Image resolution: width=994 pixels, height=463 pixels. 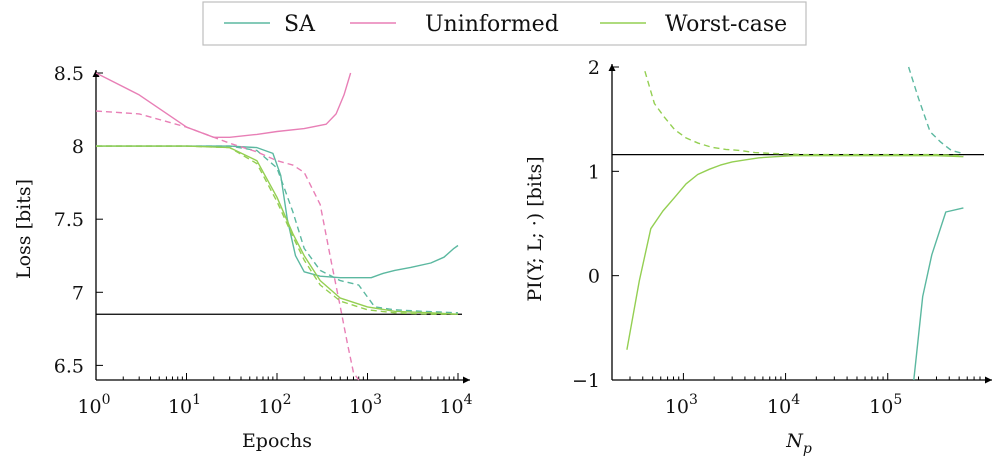 What do you see at coordinates (594, 277) in the screenshot?
I see `y-tick-label: 0` at bounding box center [594, 277].